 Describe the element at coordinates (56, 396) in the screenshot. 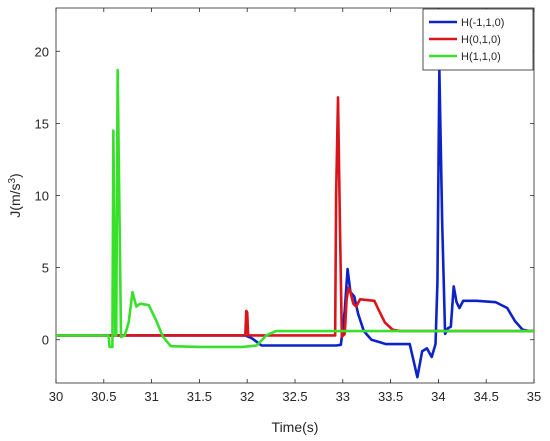

I see `x-tick-label: 30` at that location.